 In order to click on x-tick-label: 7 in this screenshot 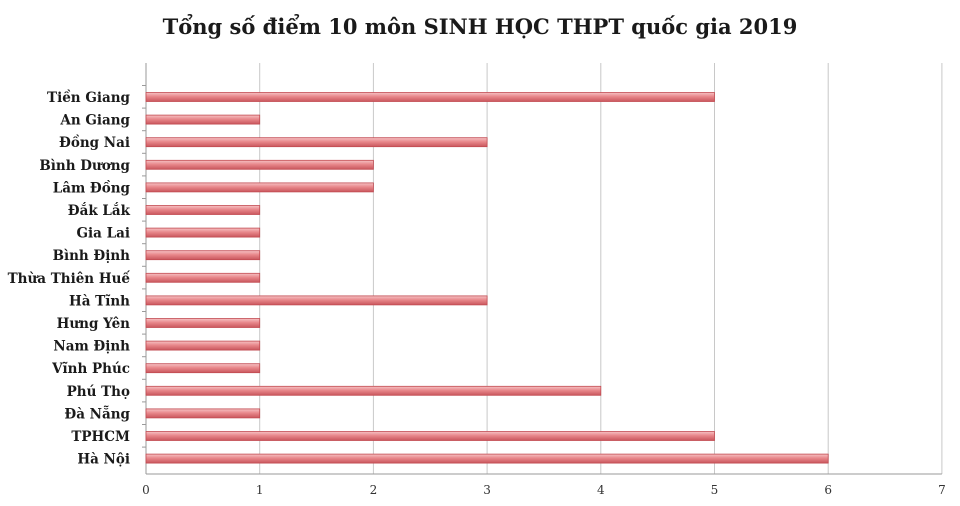, I will do `click(942, 490)`.